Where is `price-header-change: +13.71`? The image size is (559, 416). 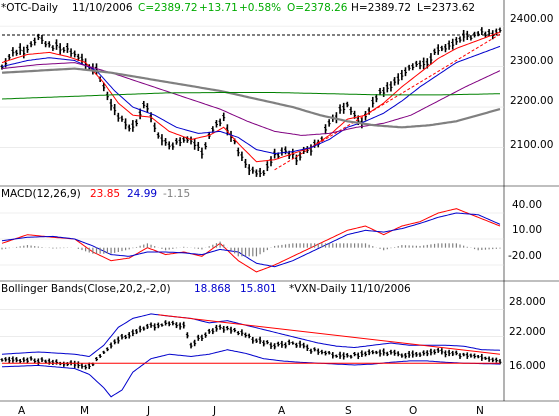
price-header-change: +13.71 is located at coordinates (218, 8).